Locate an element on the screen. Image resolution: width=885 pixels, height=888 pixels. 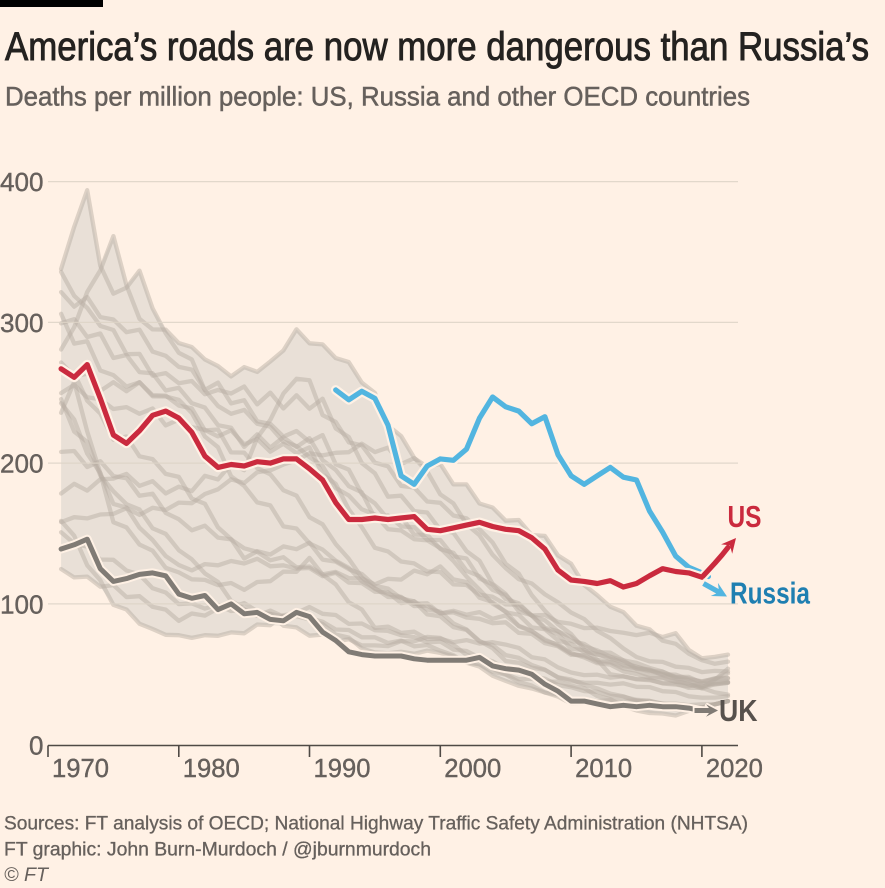
svg-text: 100 is located at coordinates (22, 604).